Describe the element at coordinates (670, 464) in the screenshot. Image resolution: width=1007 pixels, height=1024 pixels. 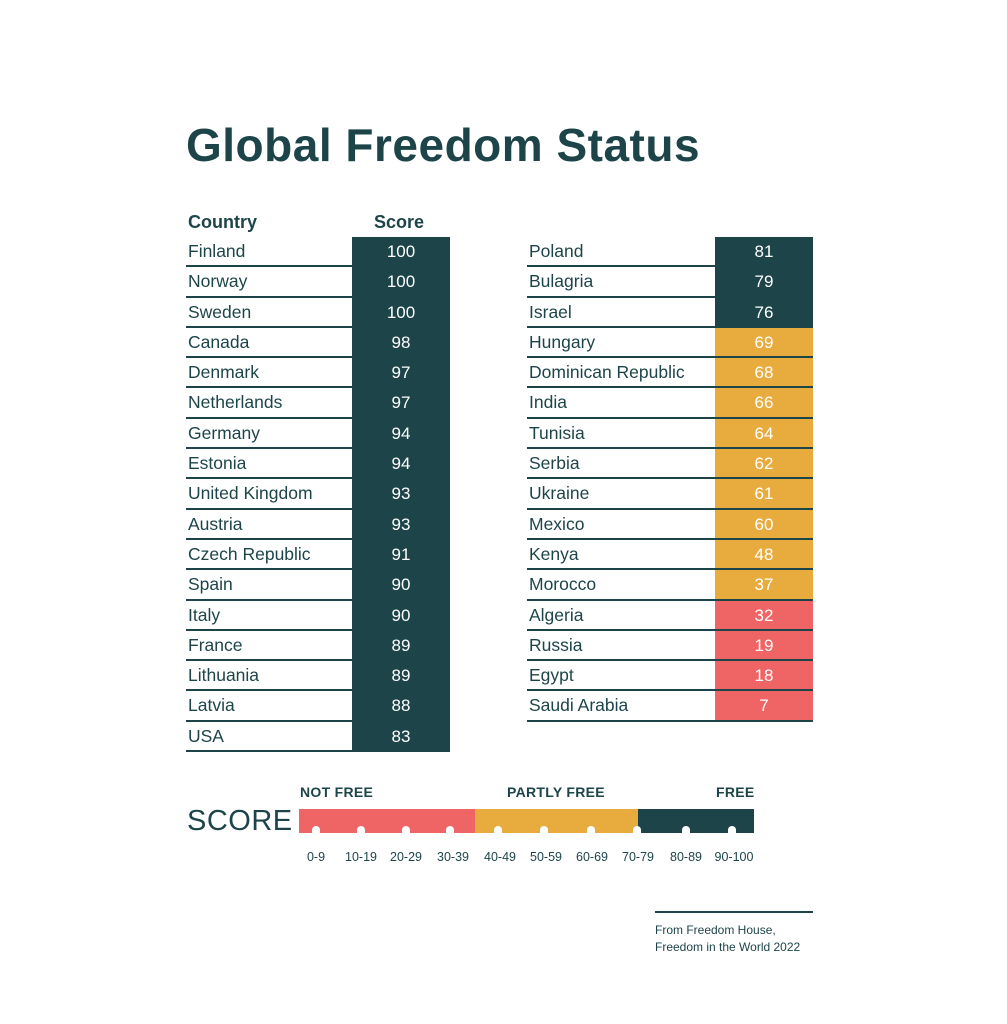
I see `table-row: Serbia 62` at that location.